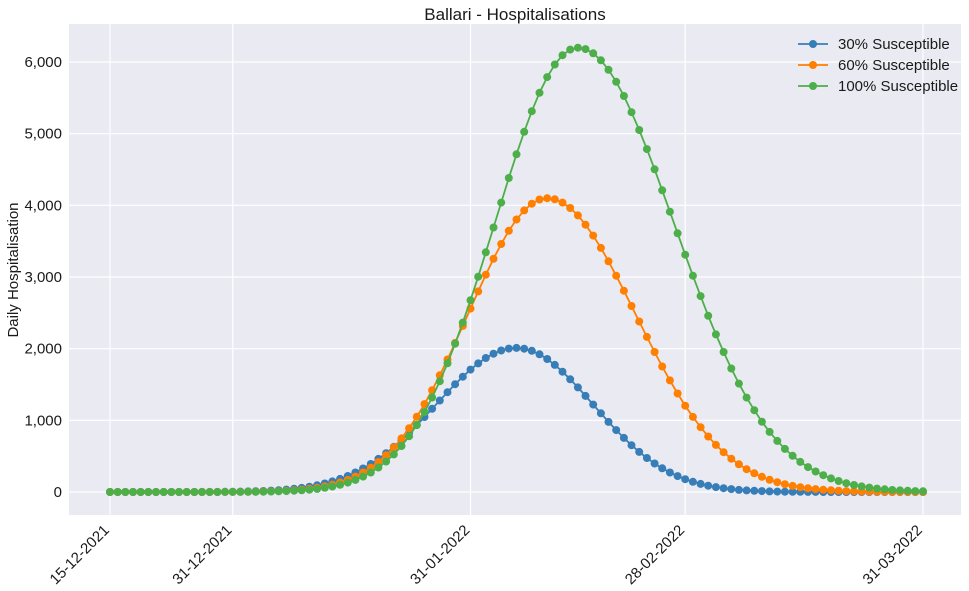  I want to click on y-tick-label: 3,000, so click(43, 277).